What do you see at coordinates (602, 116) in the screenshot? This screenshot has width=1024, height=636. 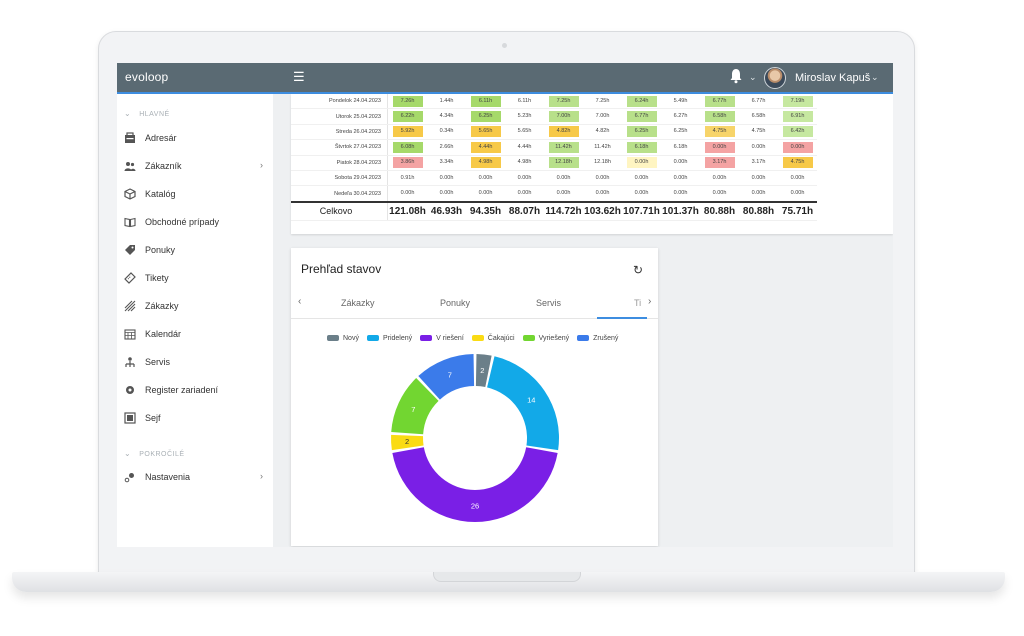 I see `hours-value: 7.00h` at bounding box center [602, 116].